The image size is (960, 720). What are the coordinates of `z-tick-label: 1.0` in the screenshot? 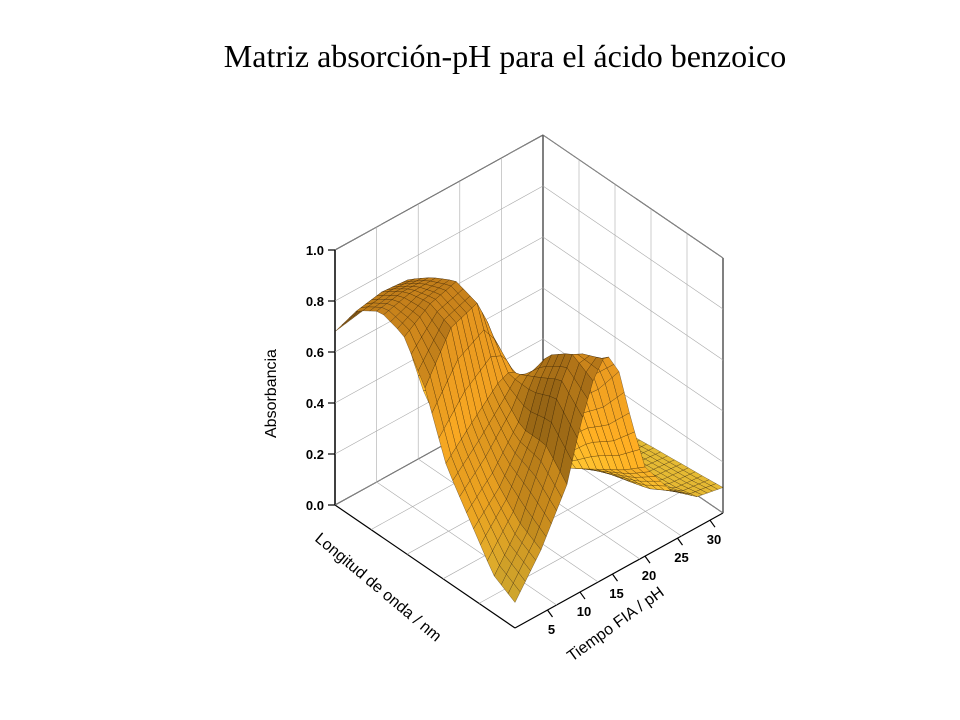 It's located at (315, 250).